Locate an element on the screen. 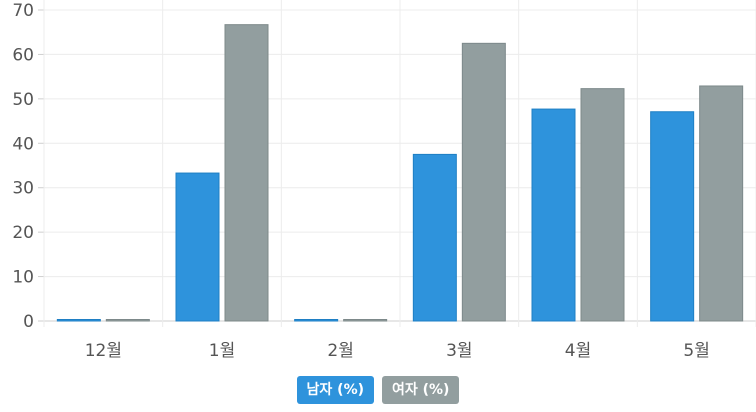 This screenshot has width=756, height=412. legend-item-female: 여자 (%) is located at coordinates (421, 390).